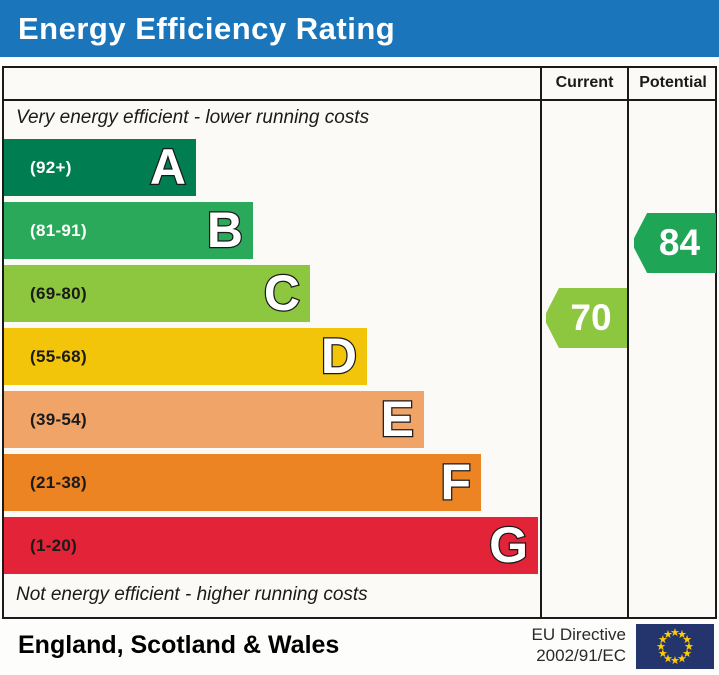 The image size is (719, 675). I want to click on eu-directive-label: EU Directive 2002/91/EC, so click(531, 645).